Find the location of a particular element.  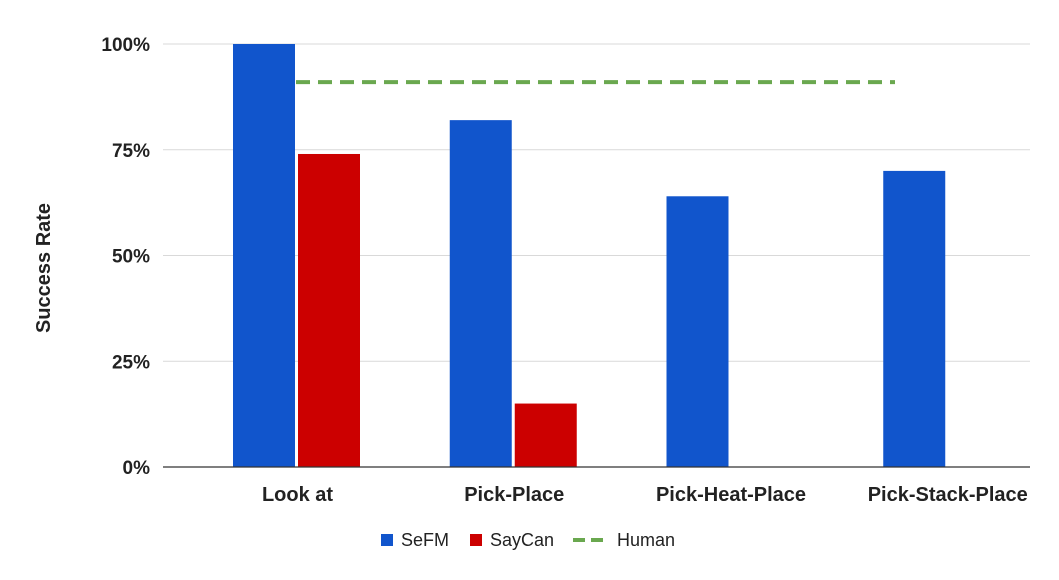

y-axis-title: Success Rate is located at coordinates (44, 268).